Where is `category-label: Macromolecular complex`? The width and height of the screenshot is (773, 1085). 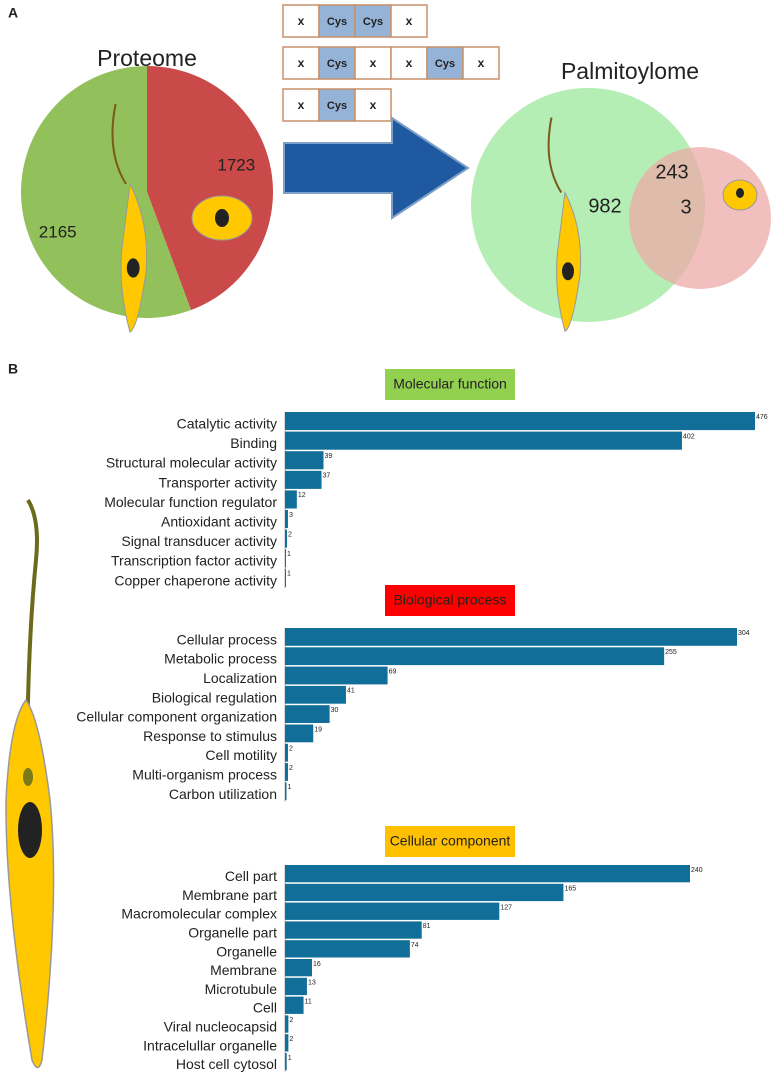
category-label: Macromolecular complex is located at coordinates (199, 914).